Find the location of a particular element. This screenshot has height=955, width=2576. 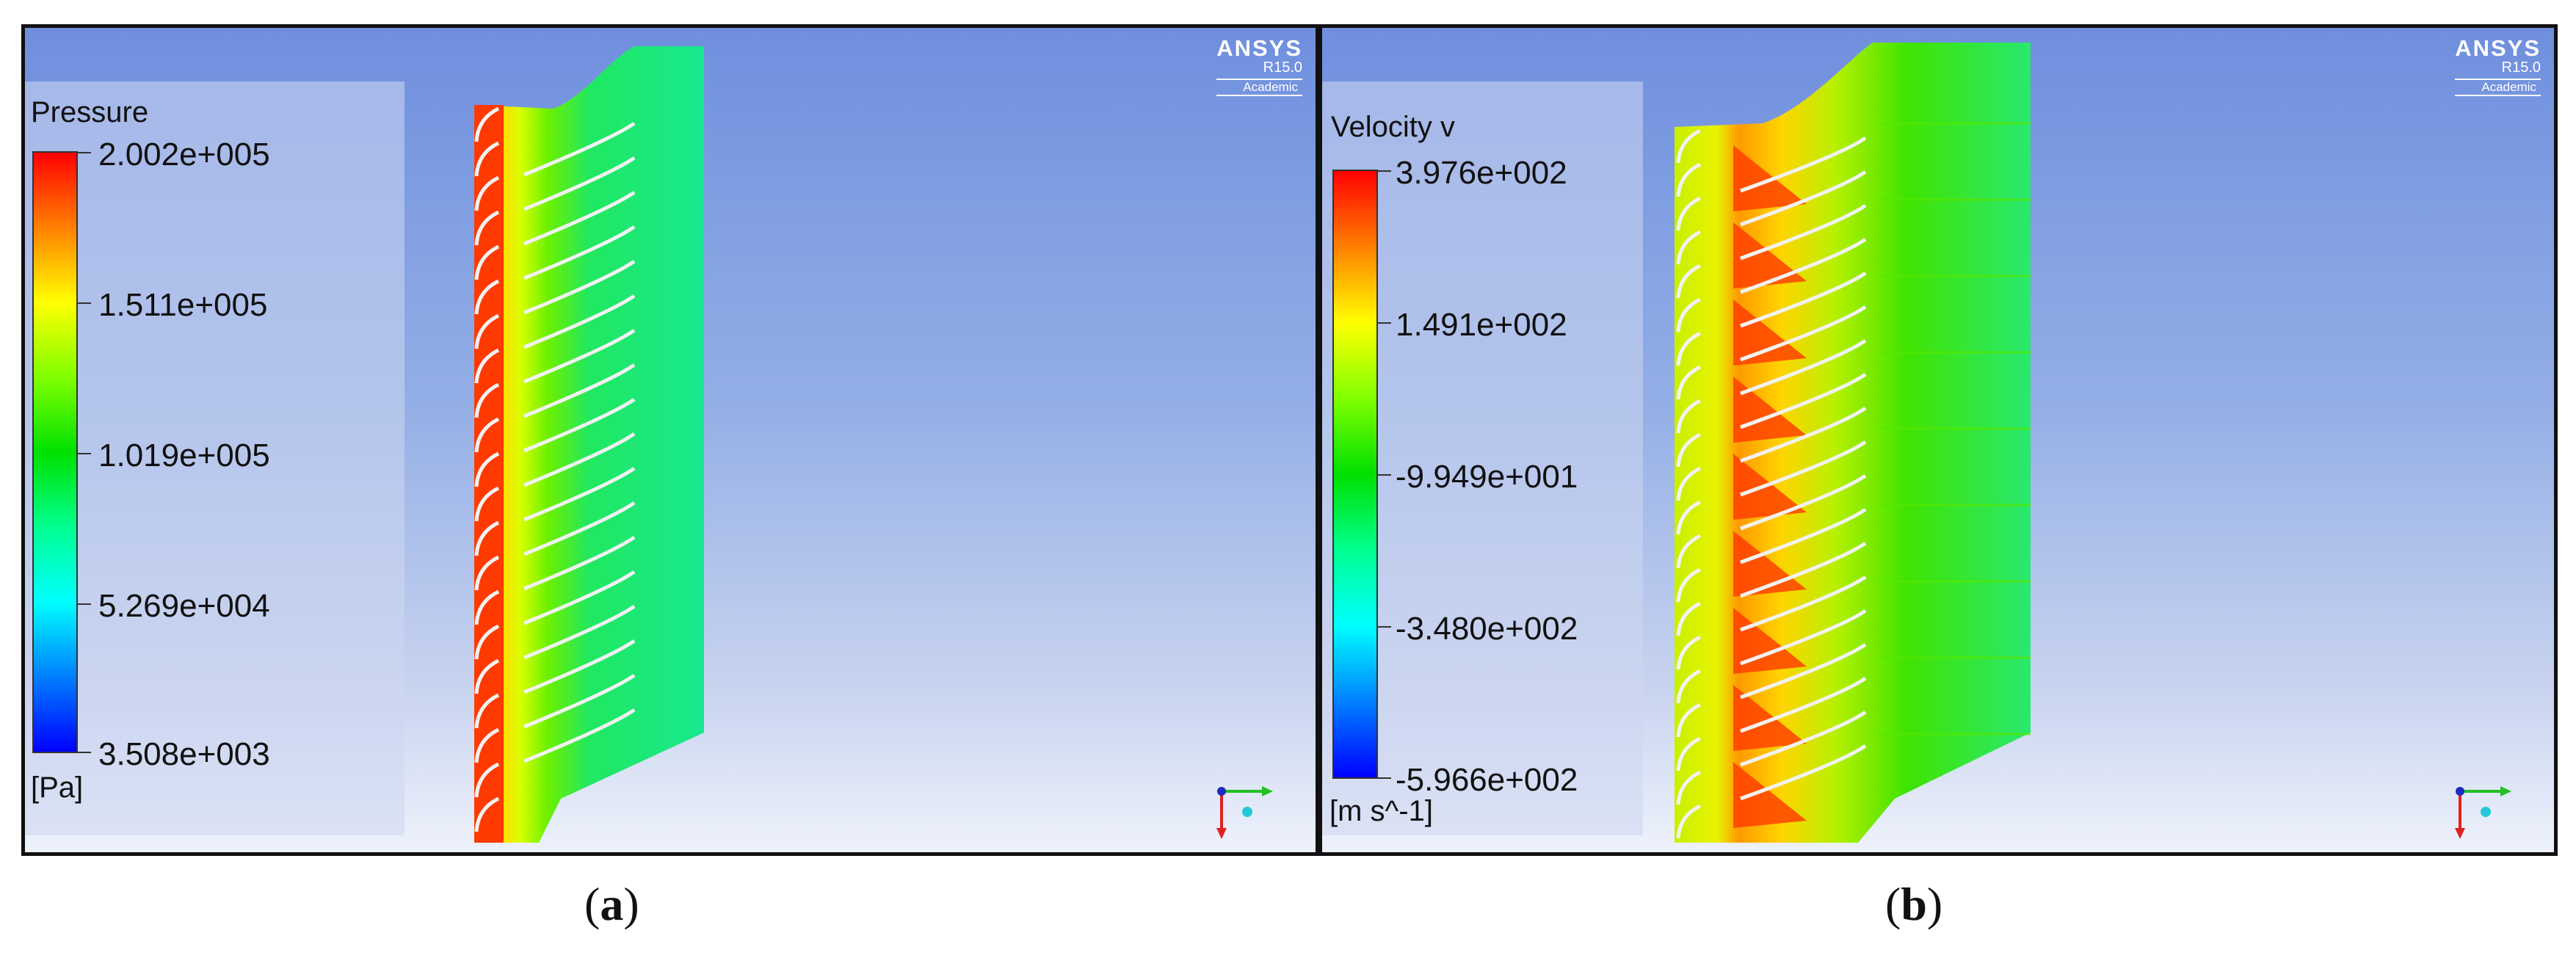

caption-a: (a) is located at coordinates (612, 904).